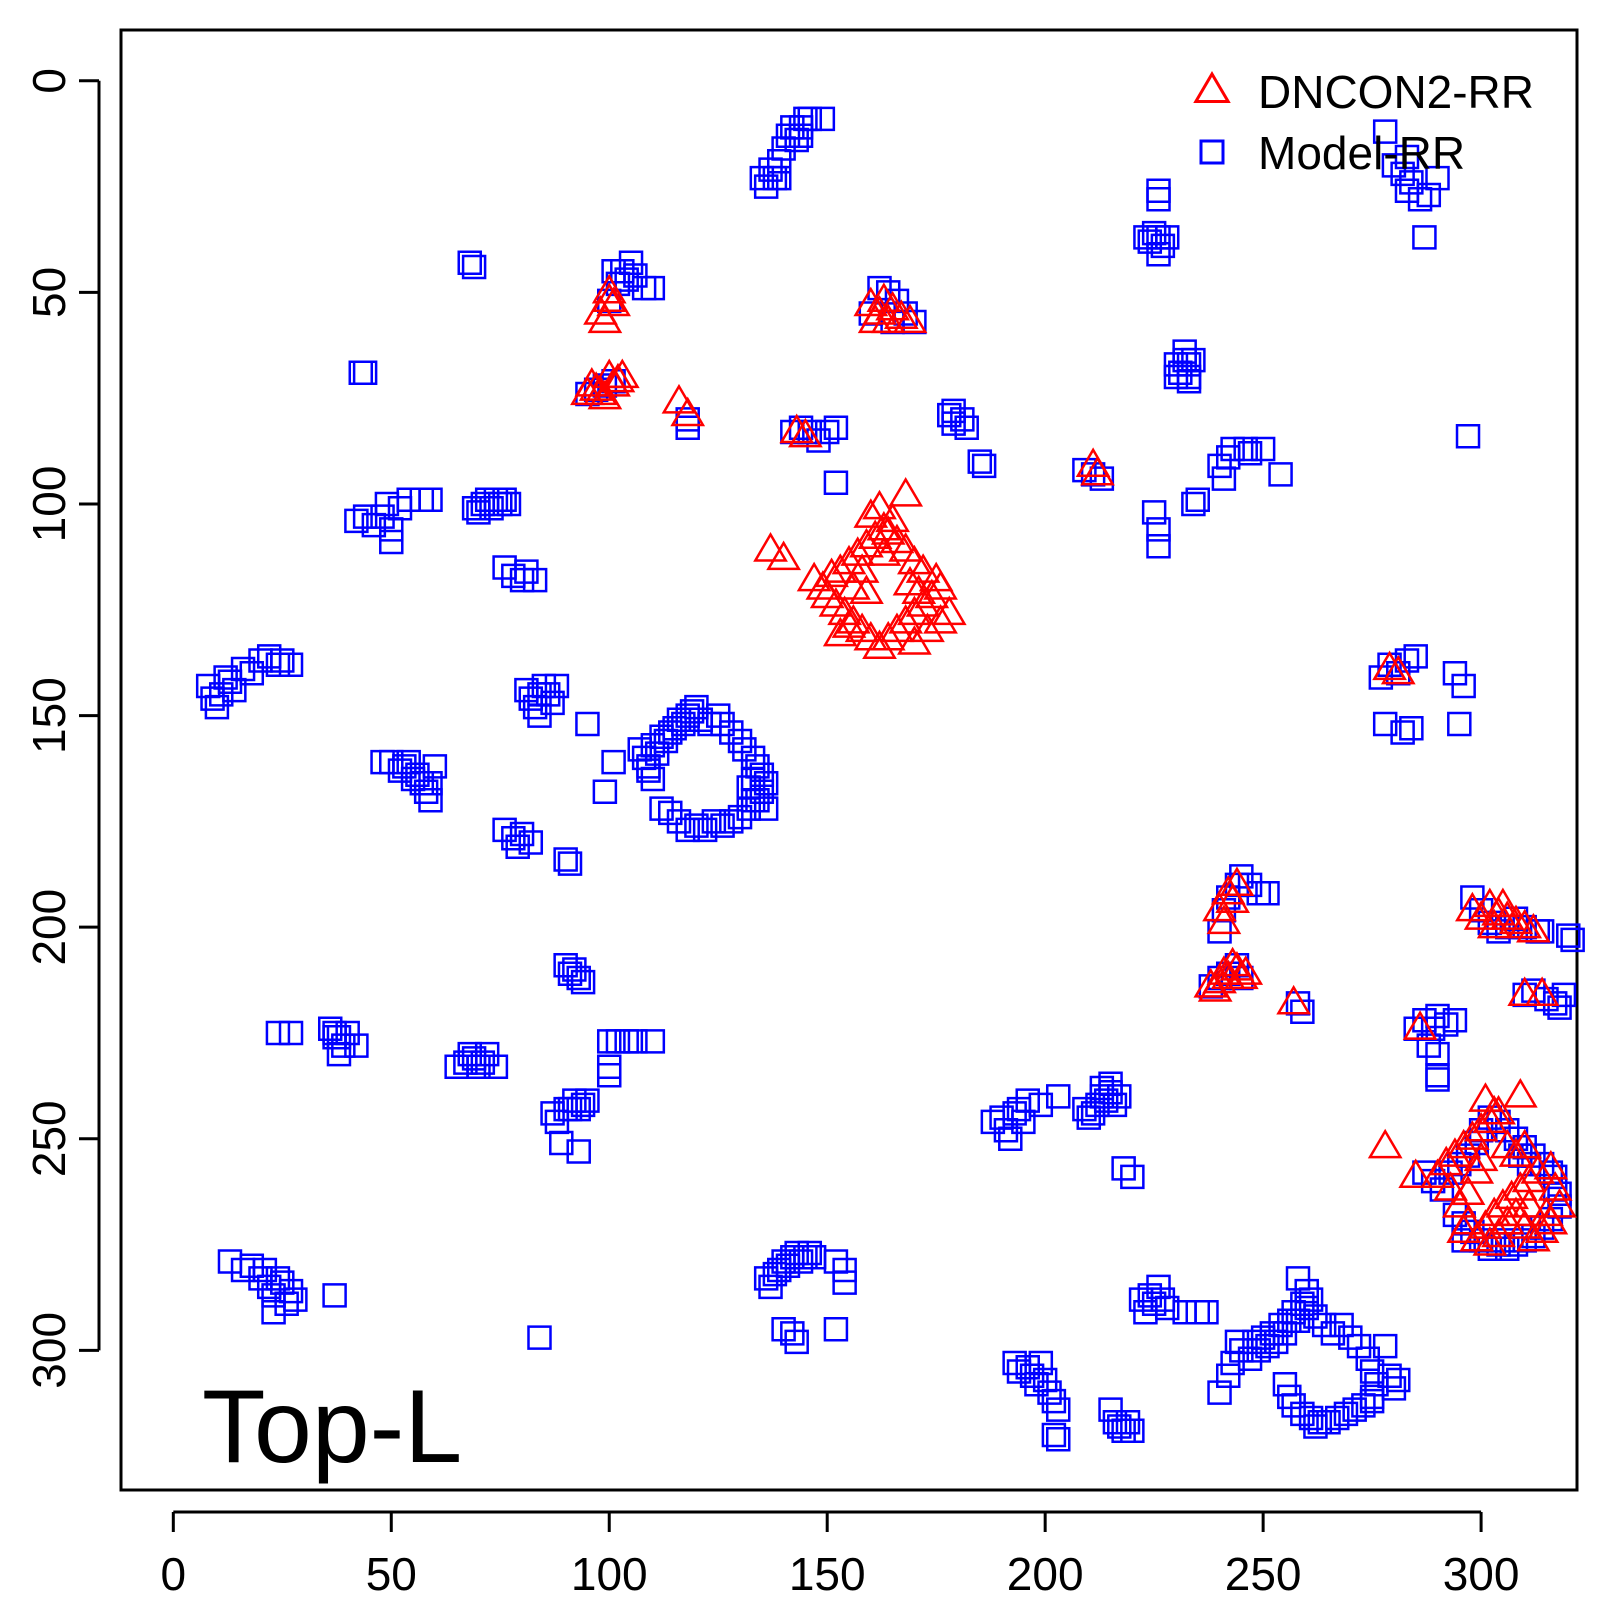 Image resolution: width=1600 pixels, height=1600 pixels. I want to click on y-tick-label-300: 300, so click(49, 1350).